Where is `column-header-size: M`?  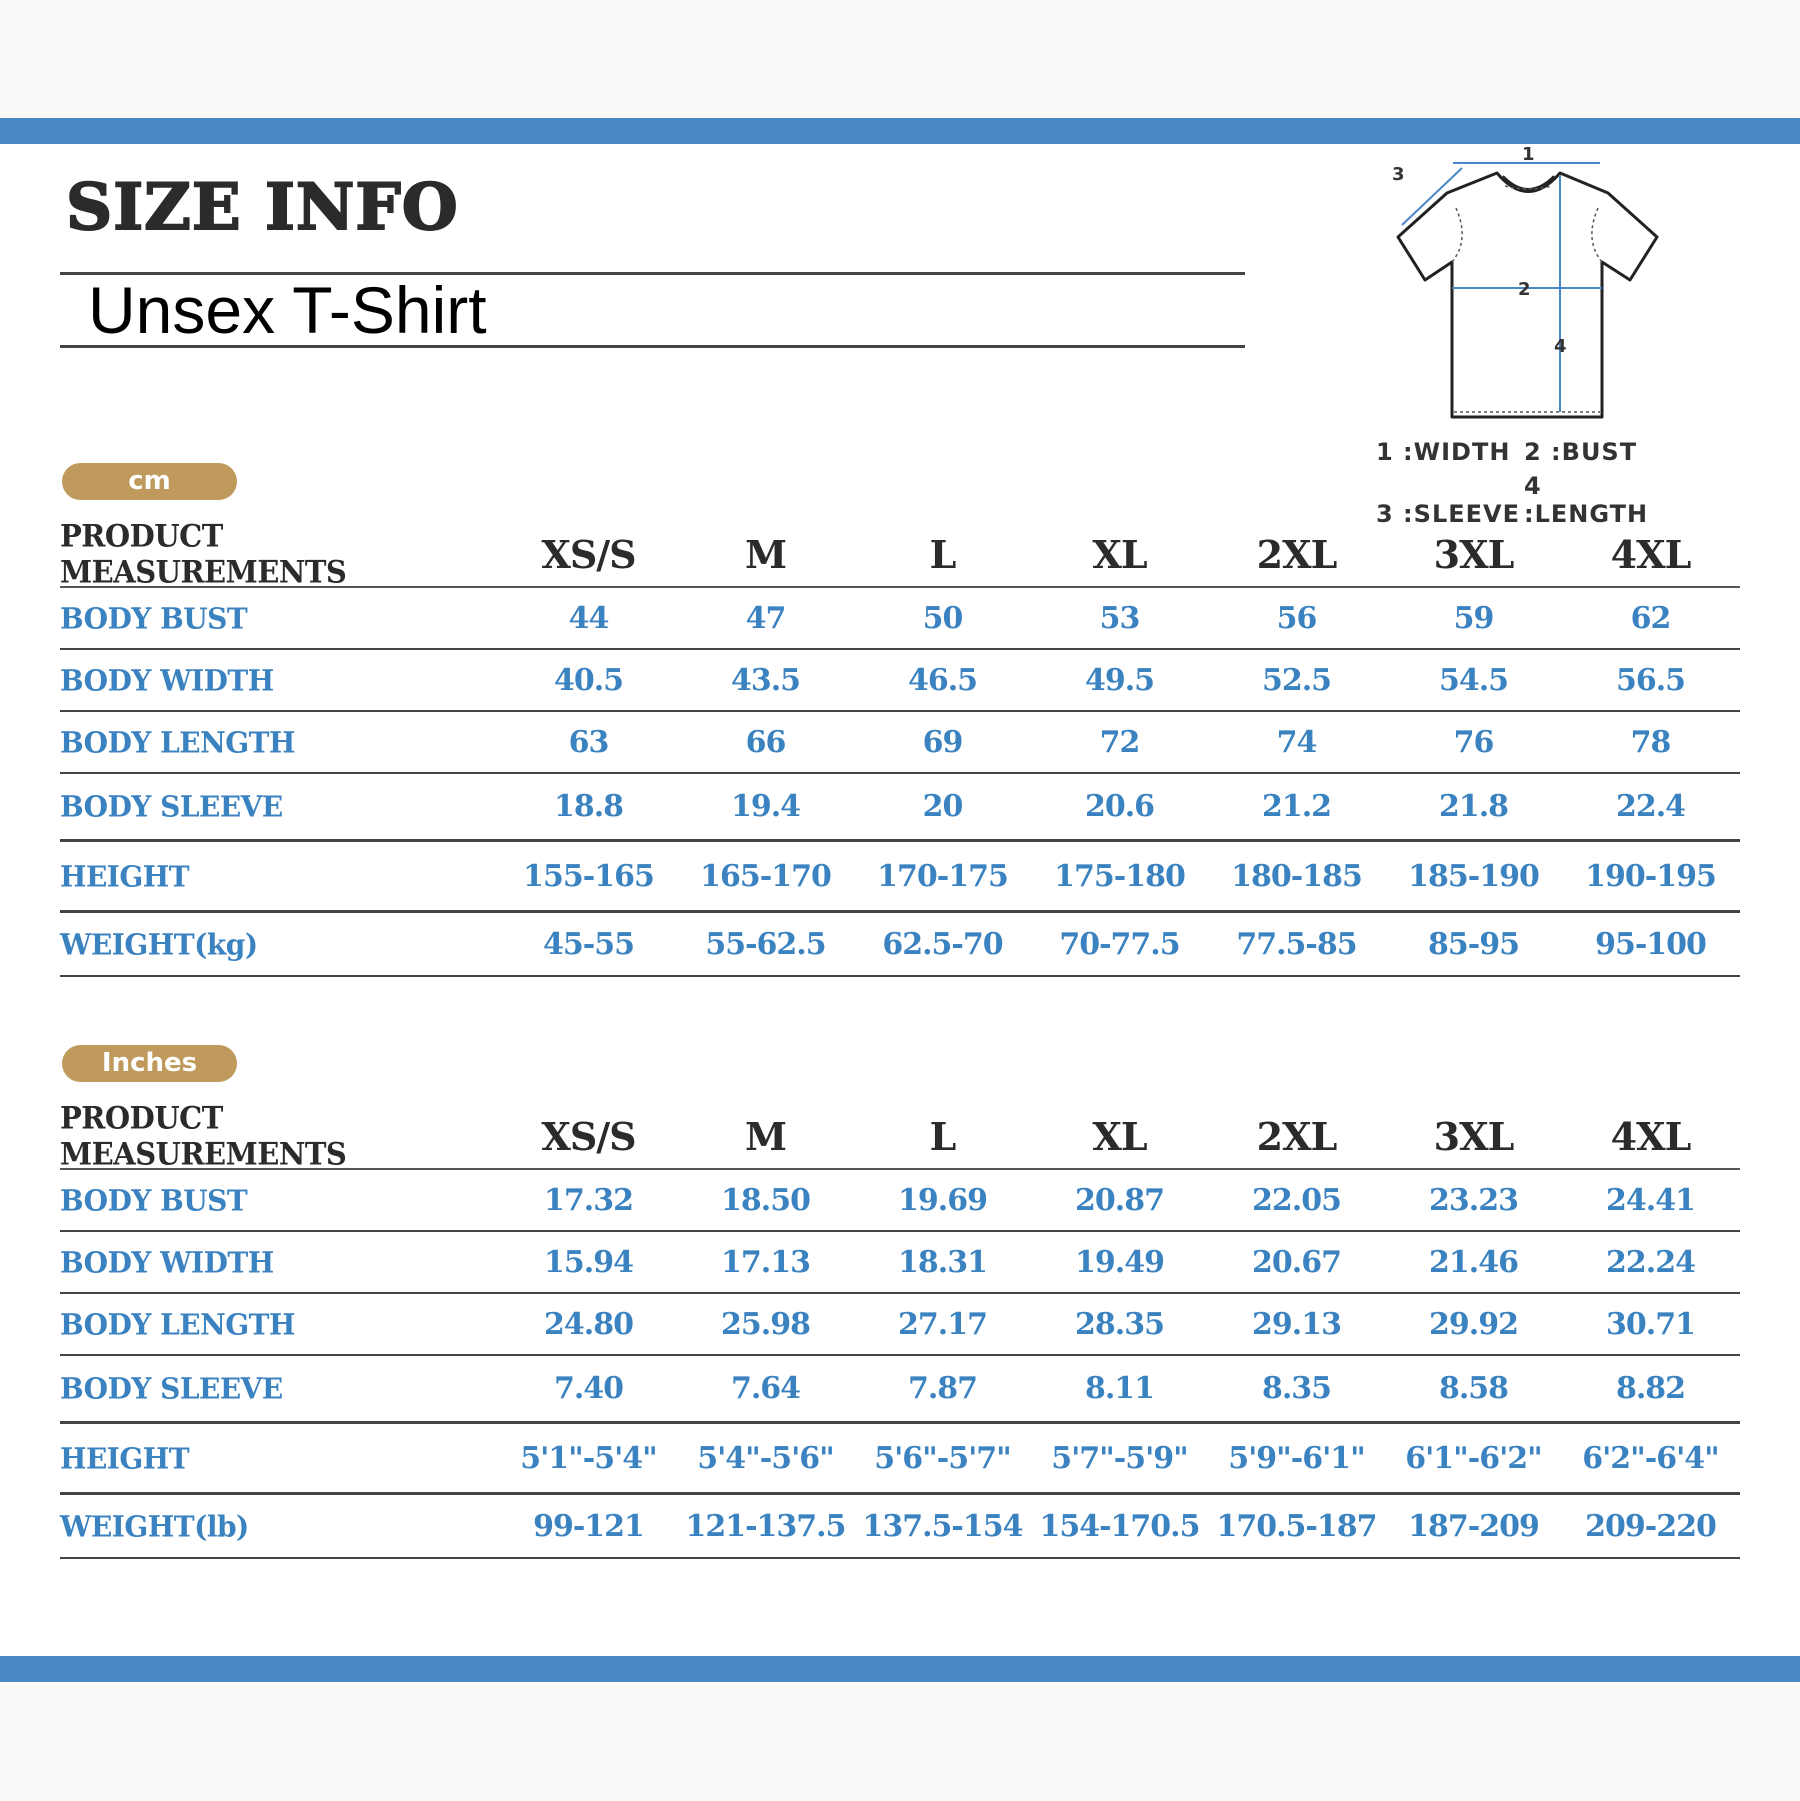
column-header-size: M is located at coordinates (765, 554).